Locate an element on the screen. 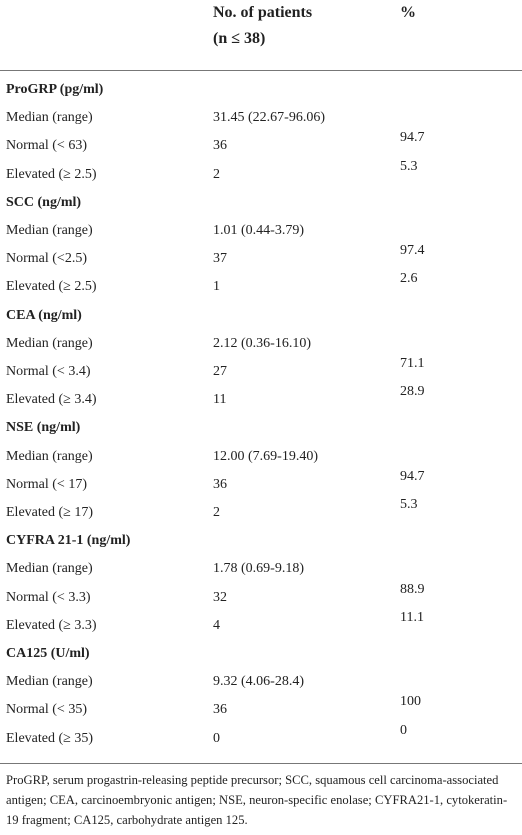 The height and width of the screenshot is (835, 522). section-title: CEA (ng/ml) is located at coordinates (44, 315).